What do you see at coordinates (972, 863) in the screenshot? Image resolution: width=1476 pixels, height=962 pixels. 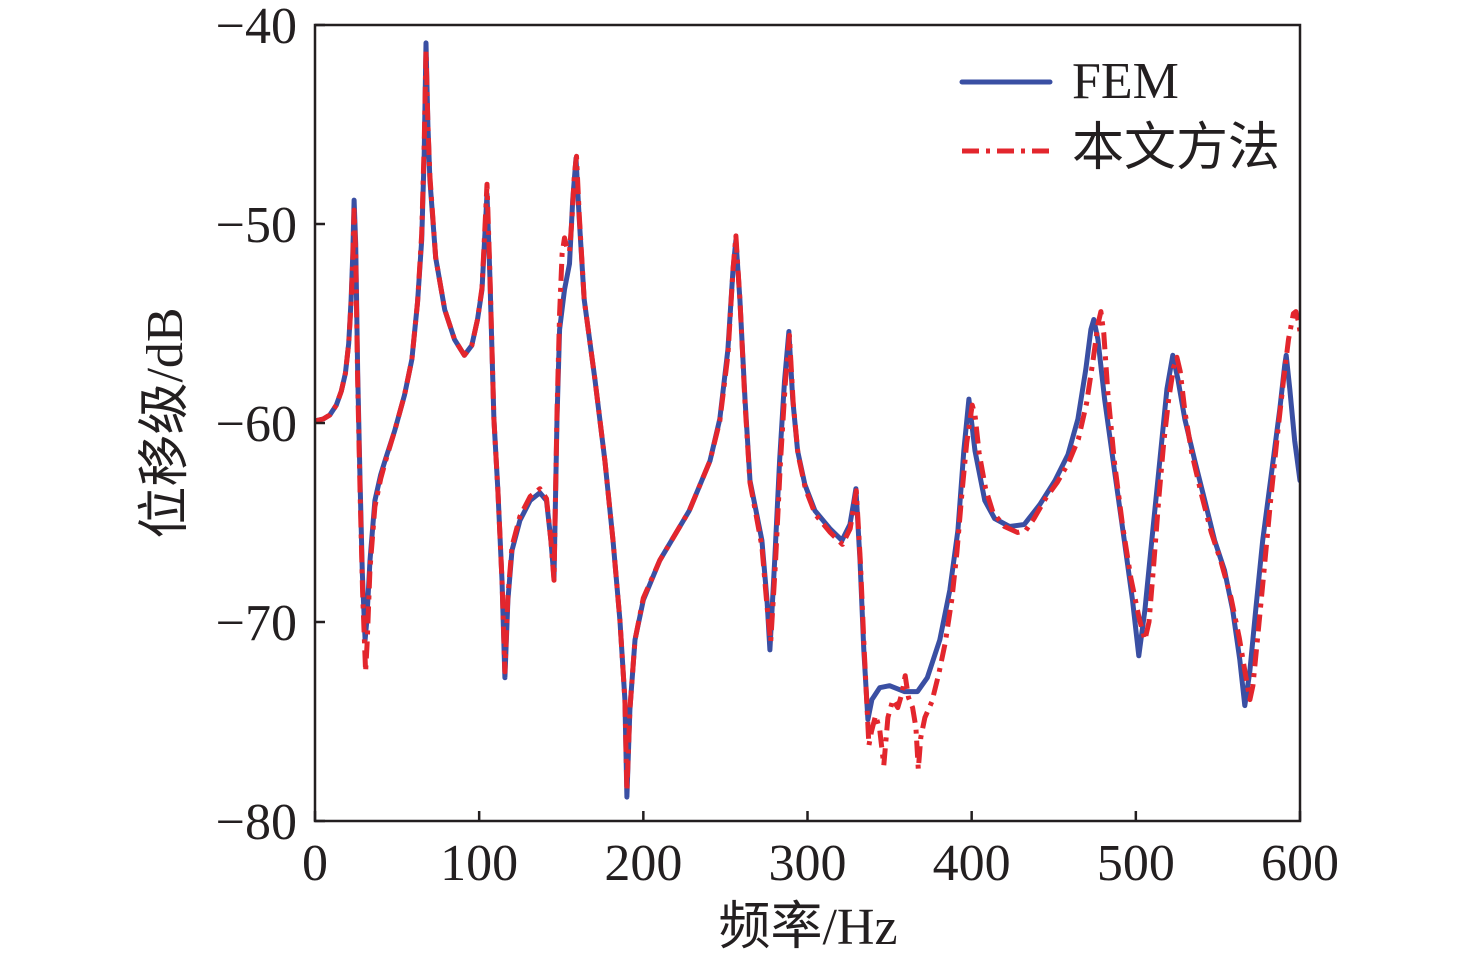 I see `x-tick-label: 400` at bounding box center [972, 863].